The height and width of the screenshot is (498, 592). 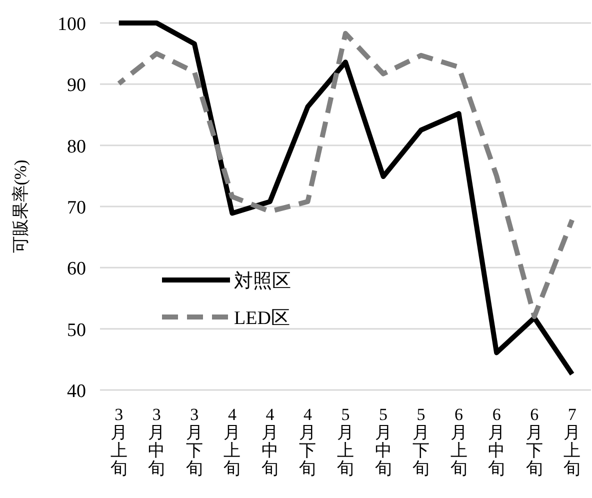 What do you see at coordinates (76, 85) in the screenshot?
I see `y-tick-label: 90` at bounding box center [76, 85].